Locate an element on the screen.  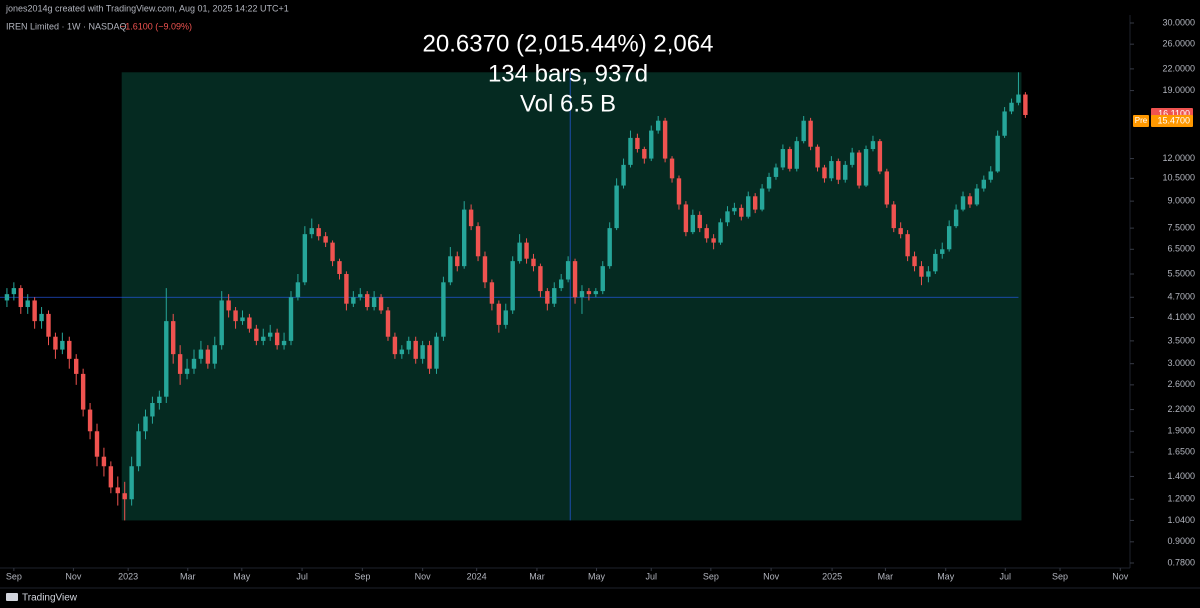
y-tick-label: 4.1000 is located at coordinates (1181, 317).